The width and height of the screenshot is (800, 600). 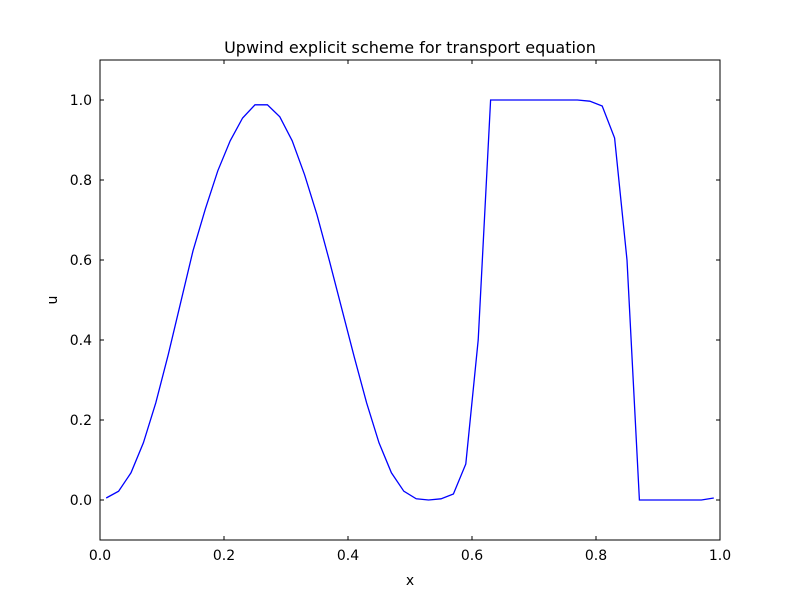 What do you see at coordinates (81, 501) in the screenshot?
I see `y-tick-label: 0.0` at bounding box center [81, 501].